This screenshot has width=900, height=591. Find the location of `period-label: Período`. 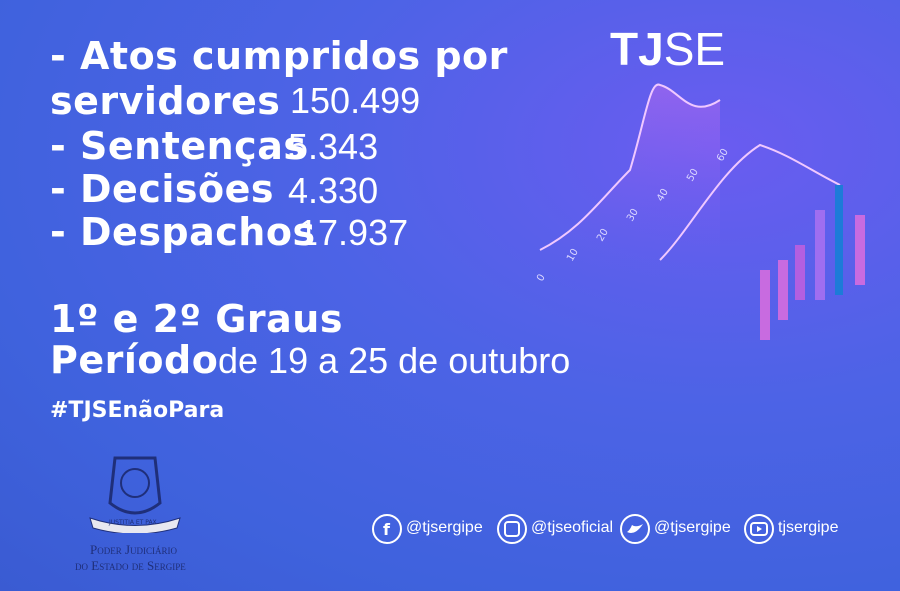

period-label: Período is located at coordinates (134, 360).